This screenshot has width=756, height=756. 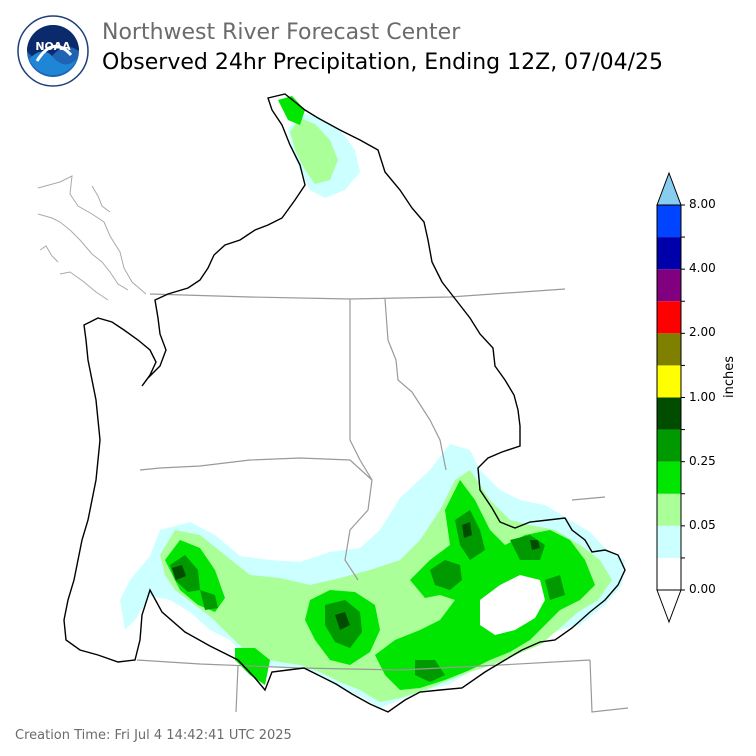 I want to click on legend-color-bins, so click(x=669, y=397).